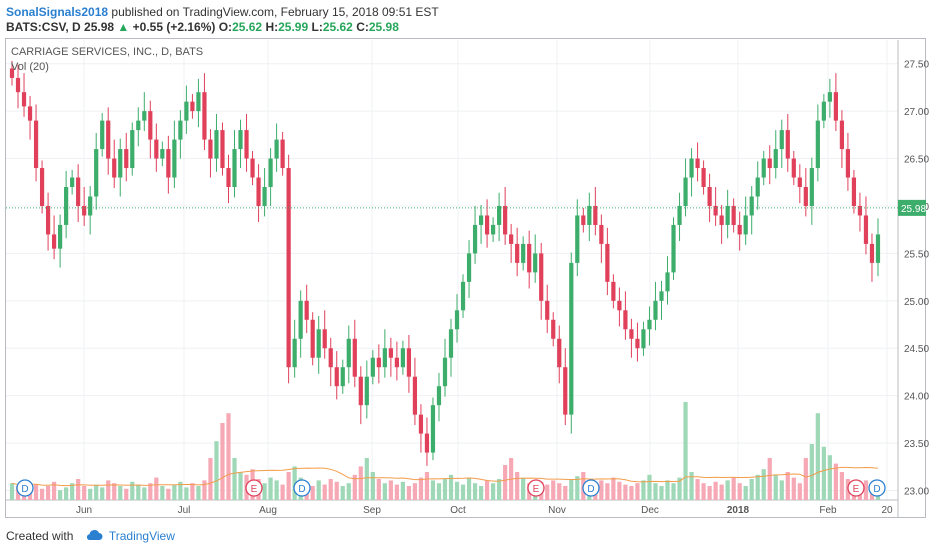  I want to click on x-tick-label: Oct, so click(458, 510).